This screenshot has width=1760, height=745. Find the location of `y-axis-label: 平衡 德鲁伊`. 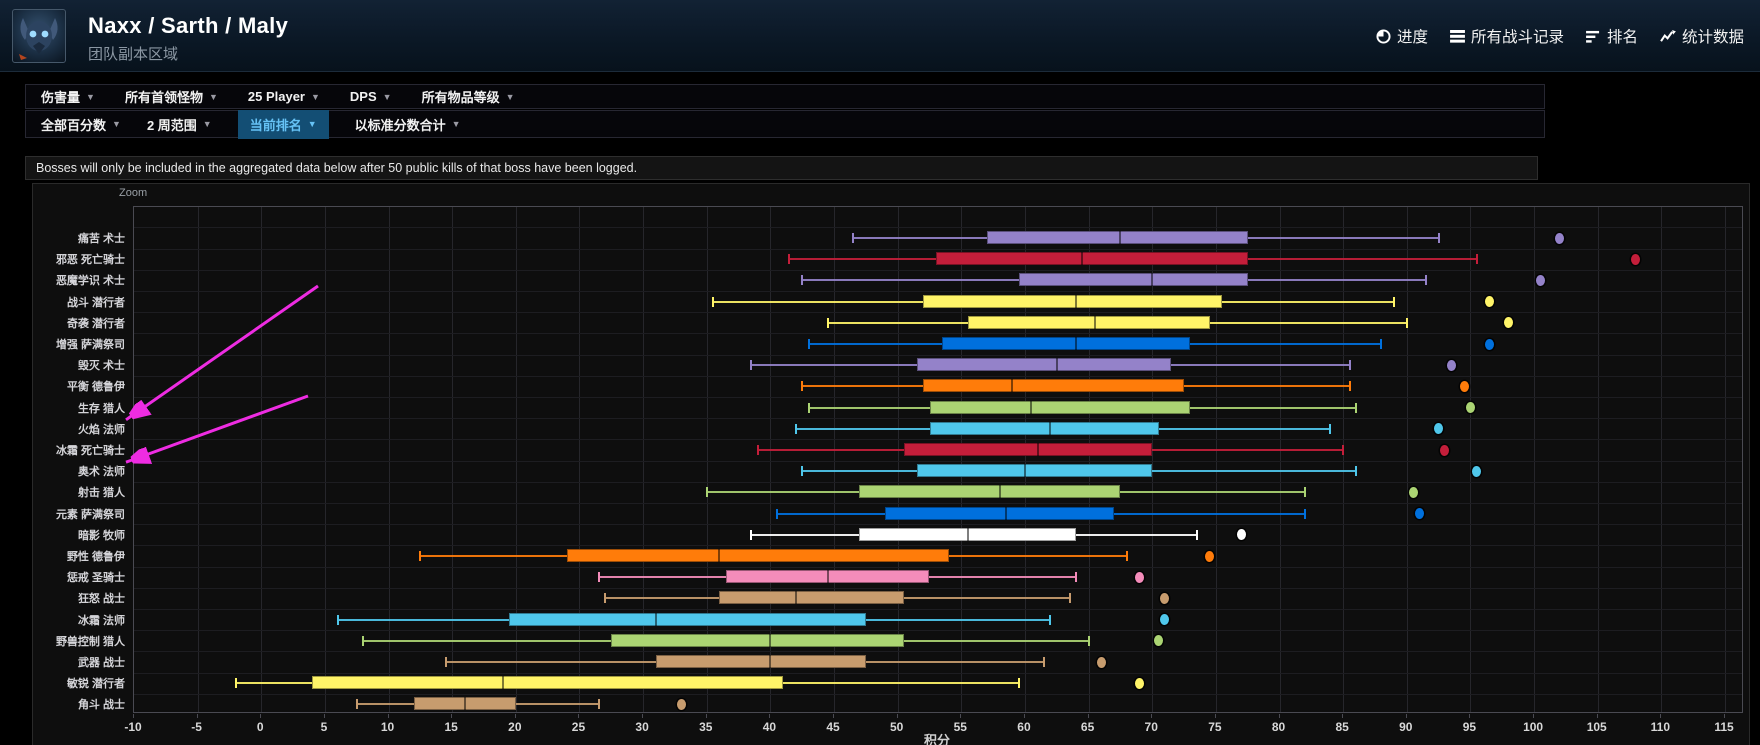

y-axis-label: 平衡 德鲁伊 is located at coordinates (95, 387).